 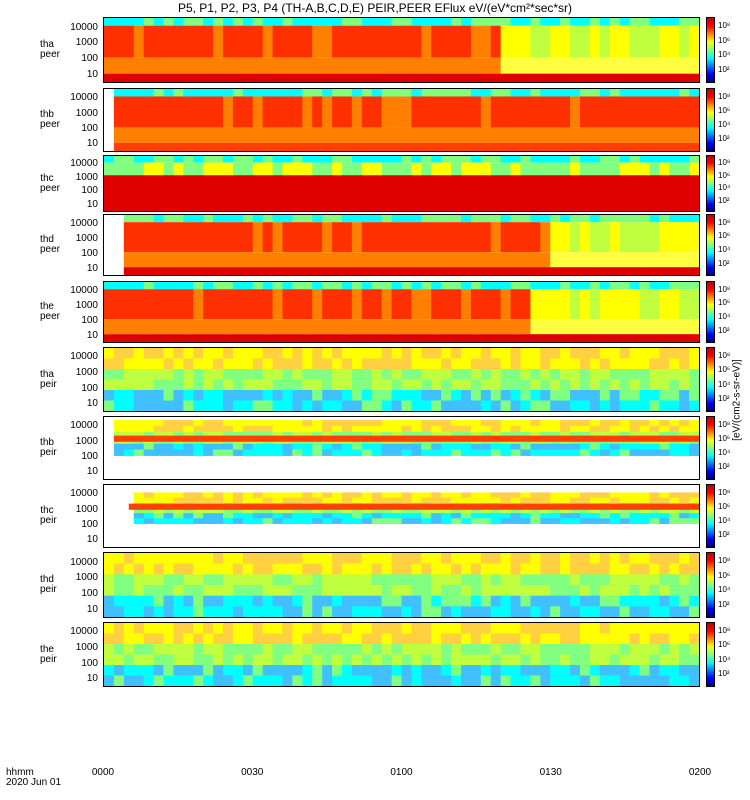 What do you see at coordinates (89, 524) in the screenshot?
I see `y-tick-label: 100` at bounding box center [89, 524].